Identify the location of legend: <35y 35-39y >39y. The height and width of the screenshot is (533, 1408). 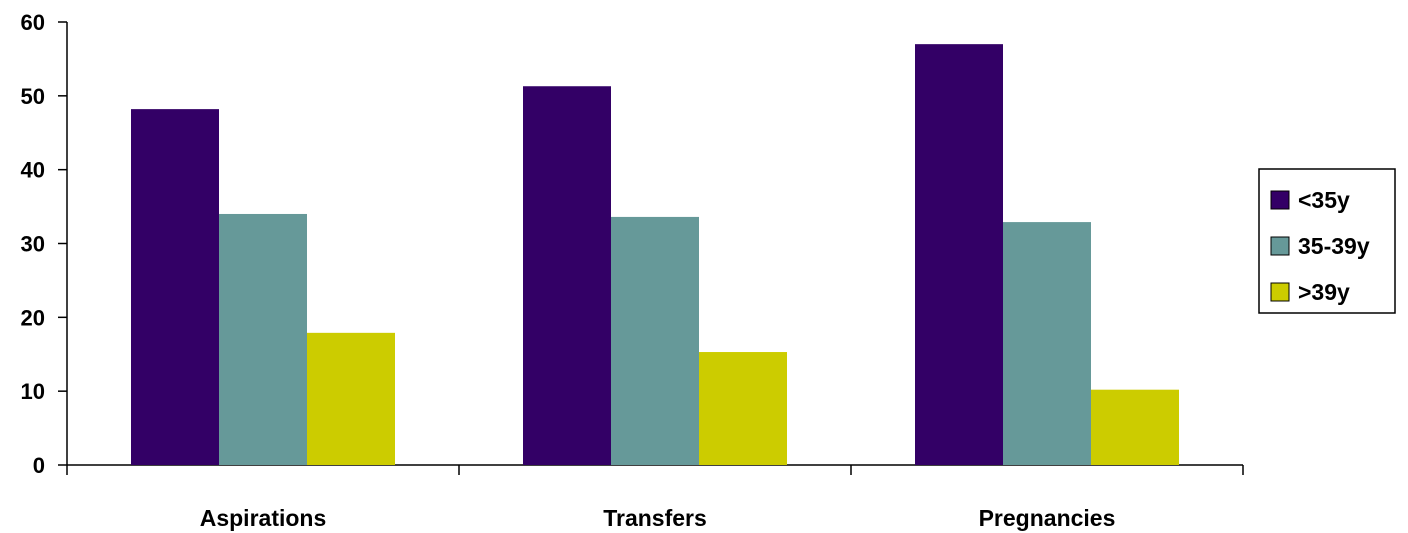
(1327, 241).